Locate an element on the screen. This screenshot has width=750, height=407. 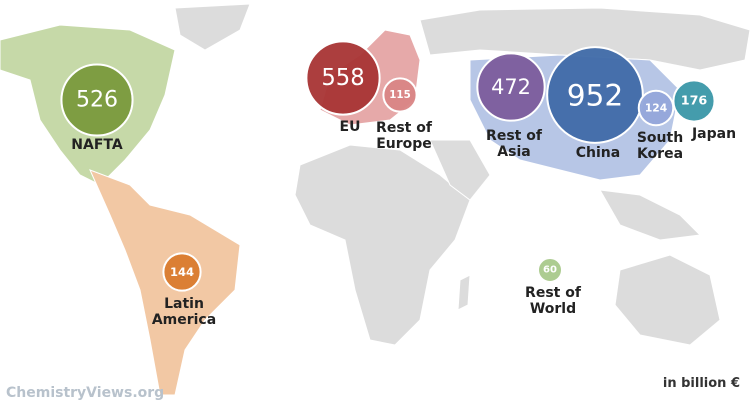
latin-america-land is located at coordinates (165, 282).